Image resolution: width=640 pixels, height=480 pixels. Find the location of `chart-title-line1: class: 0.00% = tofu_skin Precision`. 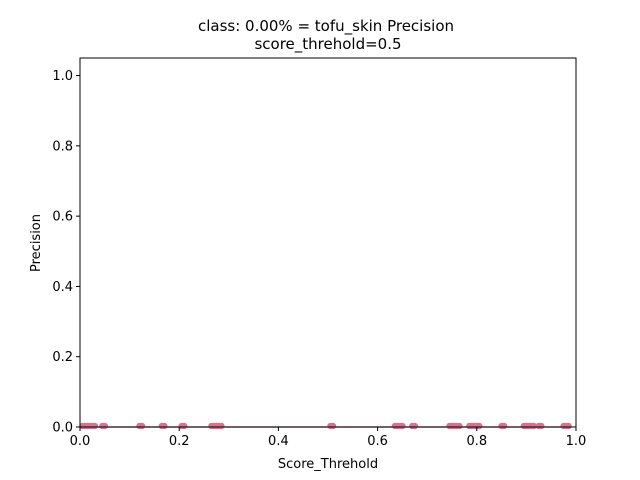

chart-title-line1: class: 0.00% = tofu_skin Precision is located at coordinates (326, 26).